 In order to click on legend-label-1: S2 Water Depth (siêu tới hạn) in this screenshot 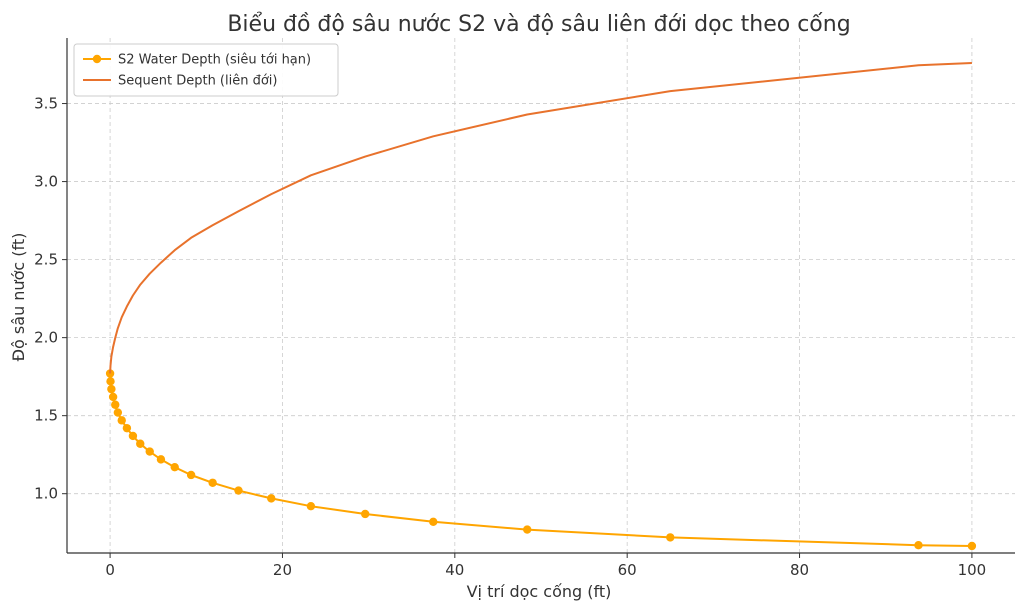, I will do `click(214, 60)`.